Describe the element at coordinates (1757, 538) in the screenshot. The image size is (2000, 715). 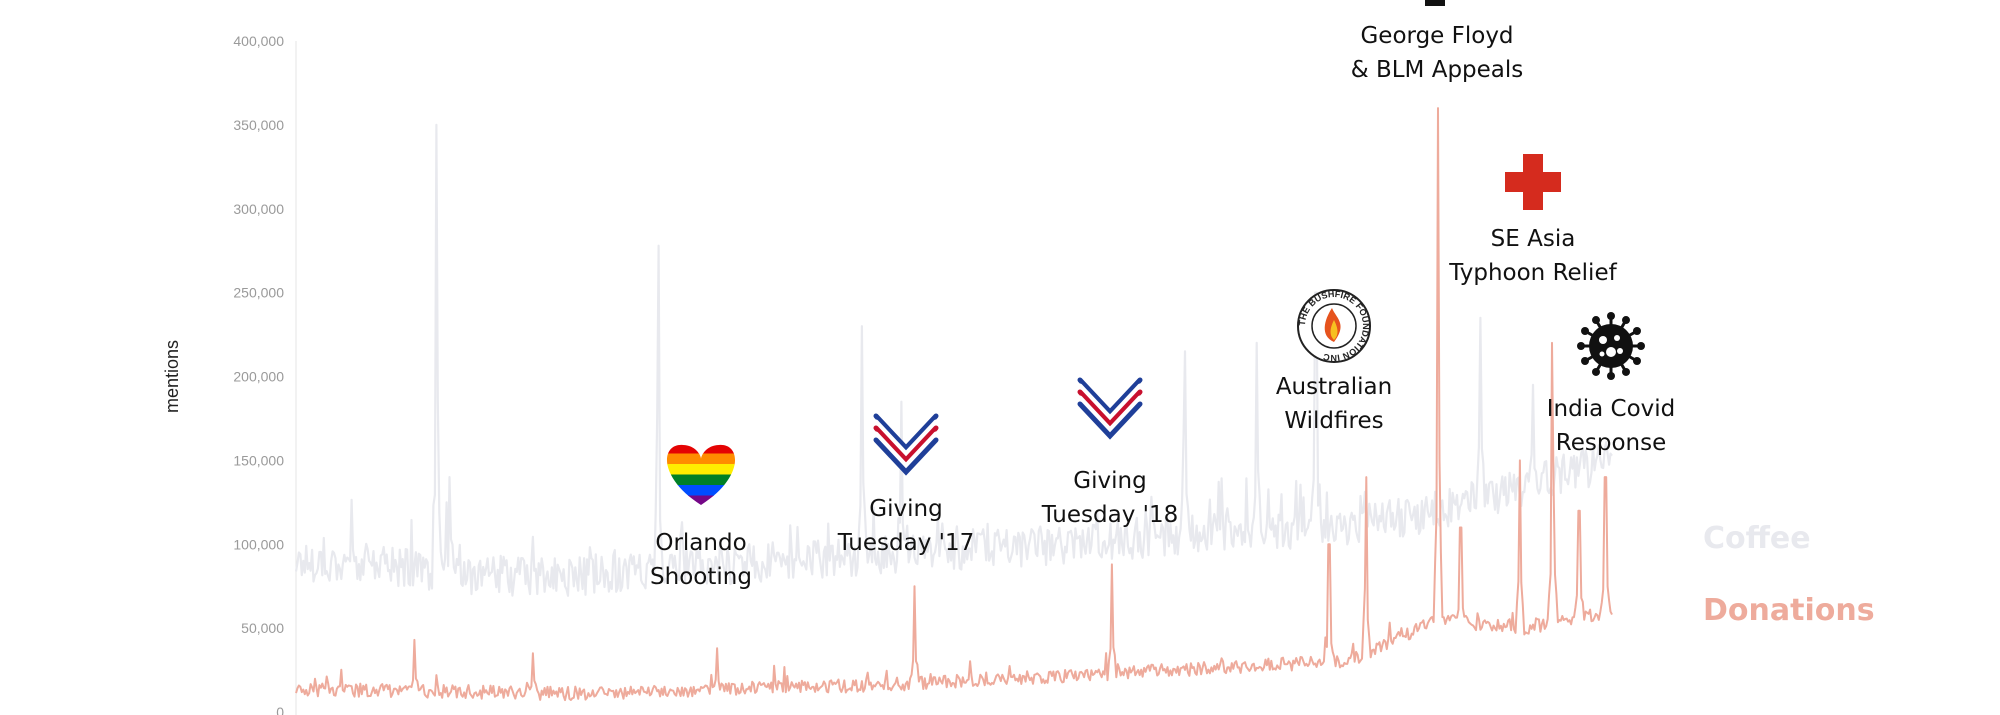
I see `legend-coffee: Coffee` at that location.